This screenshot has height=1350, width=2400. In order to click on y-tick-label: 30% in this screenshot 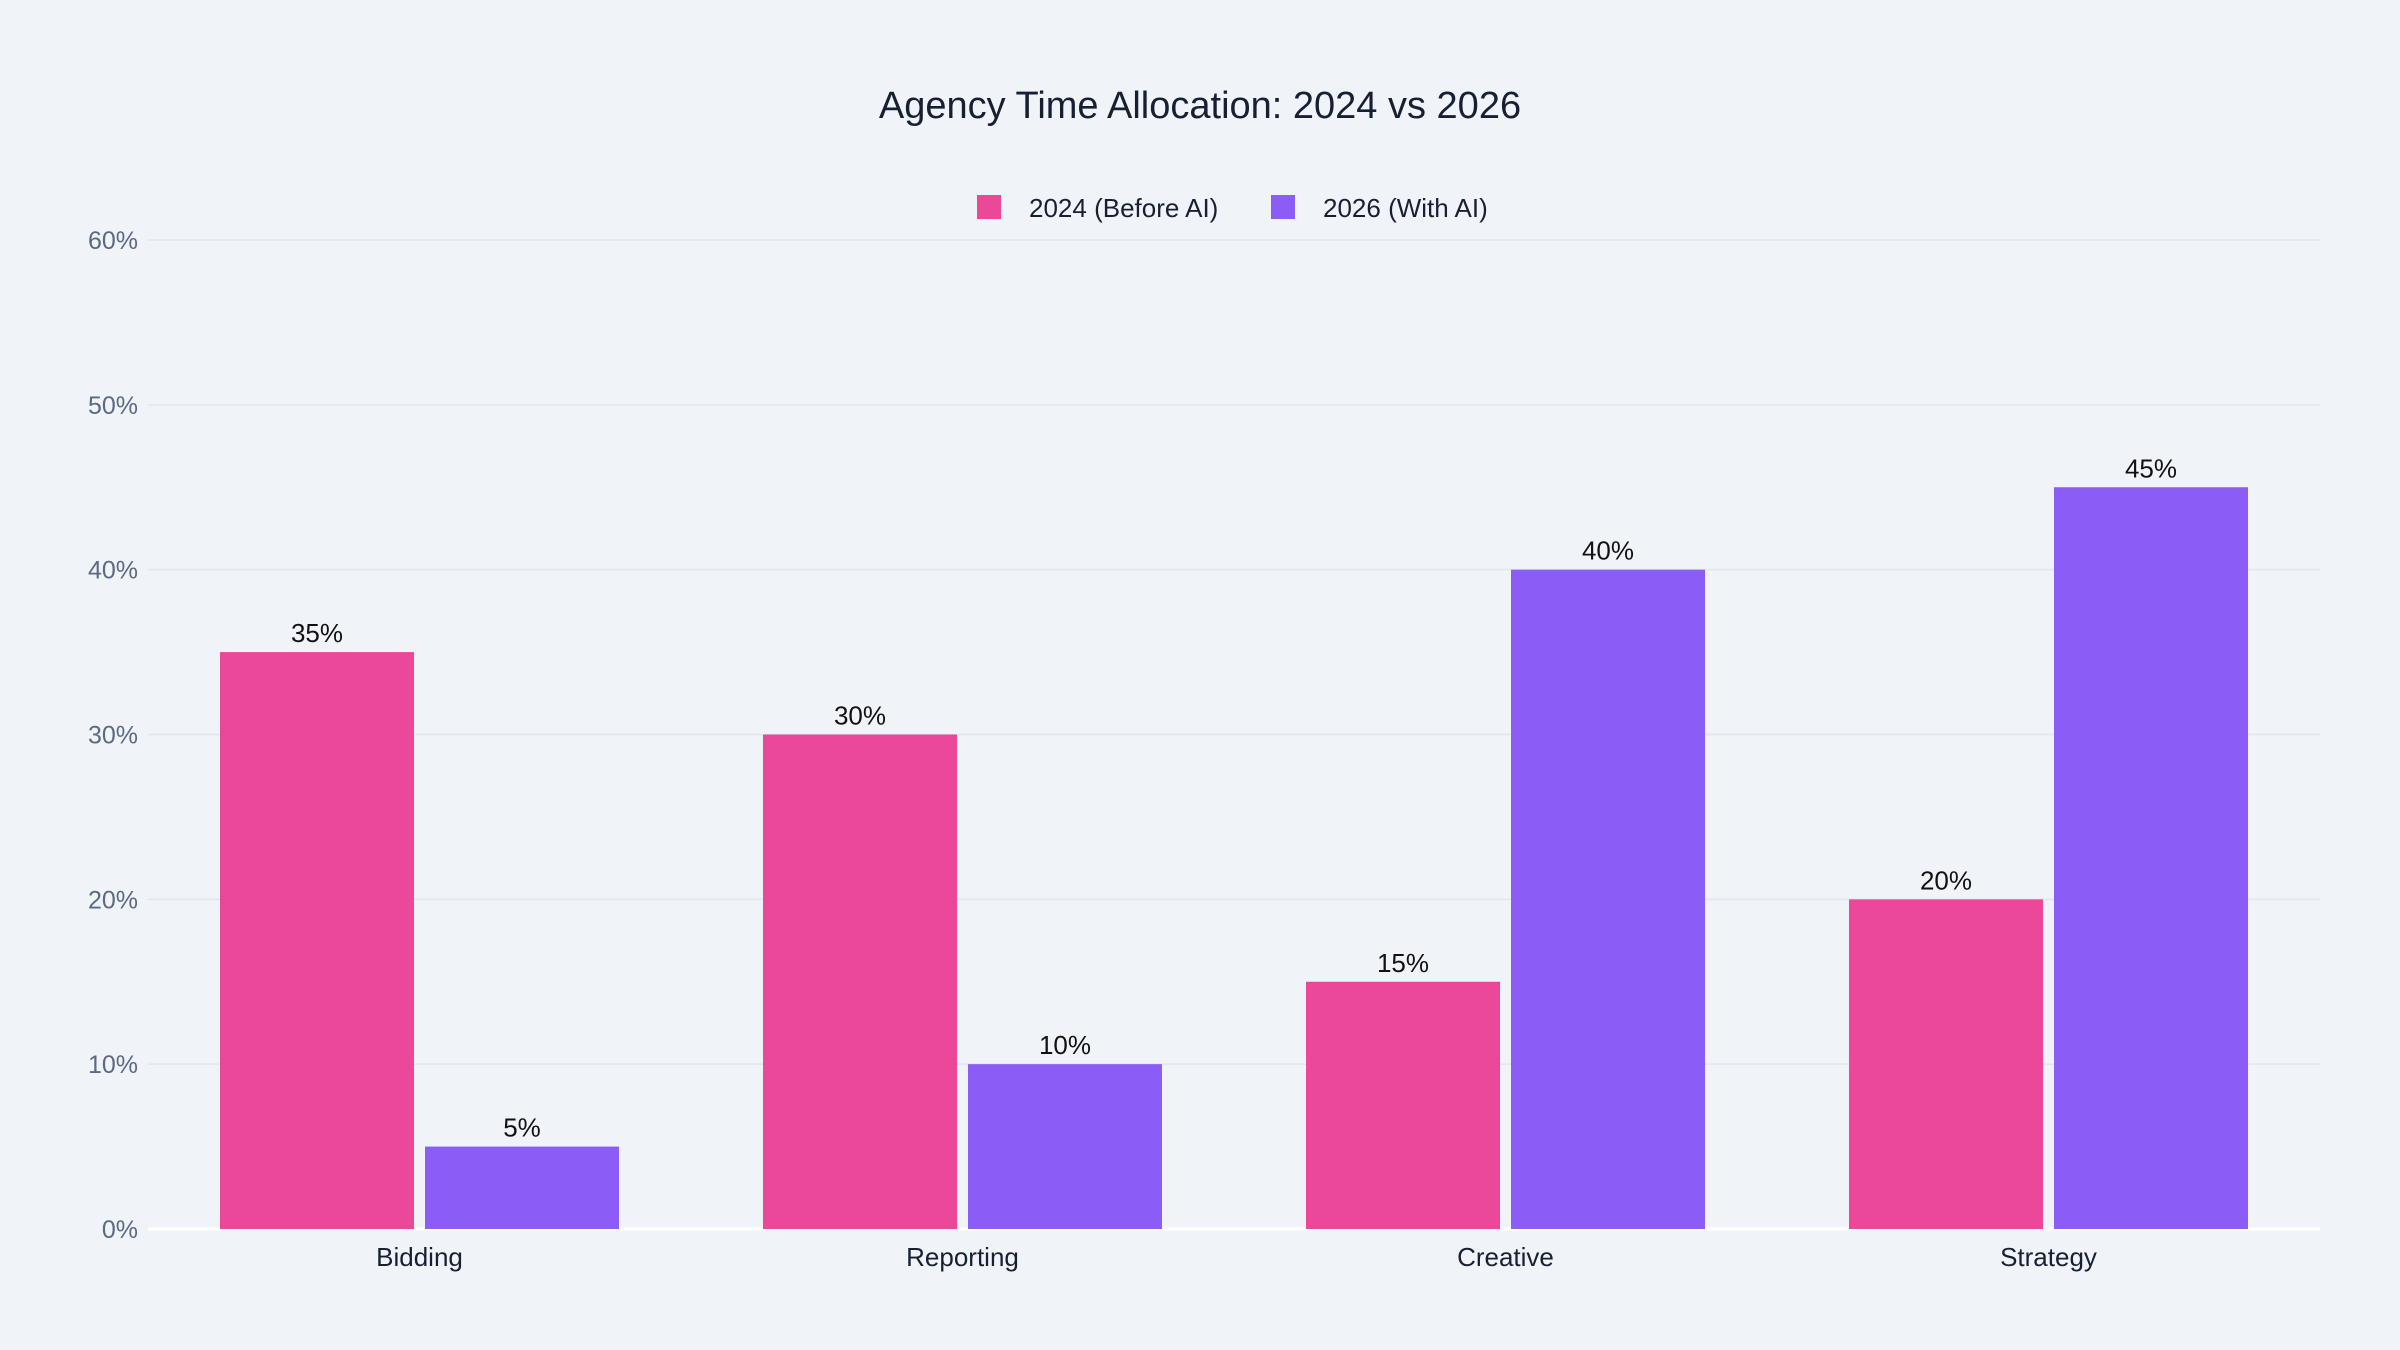, I will do `click(113, 736)`.